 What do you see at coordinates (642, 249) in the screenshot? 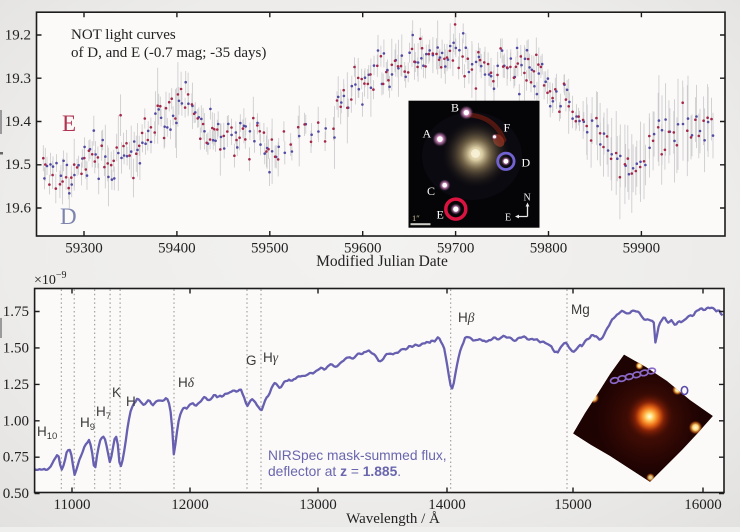
I see `svg-text: 59900` at bounding box center [642, 249].